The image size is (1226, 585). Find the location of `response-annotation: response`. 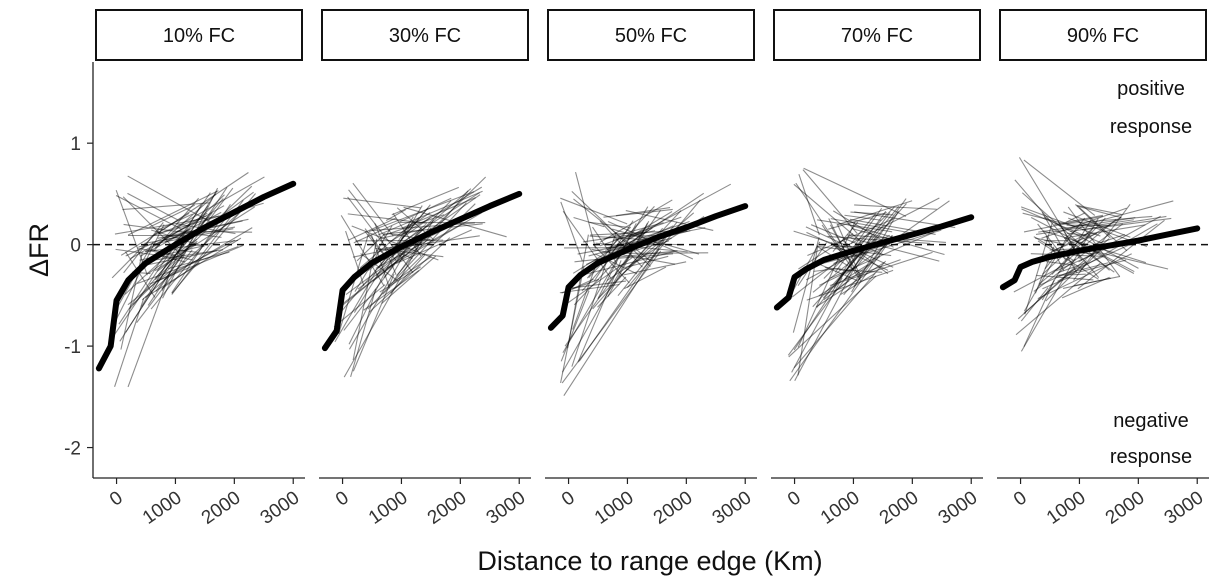

response-annotation: response is located at coordinates (1151, 457).